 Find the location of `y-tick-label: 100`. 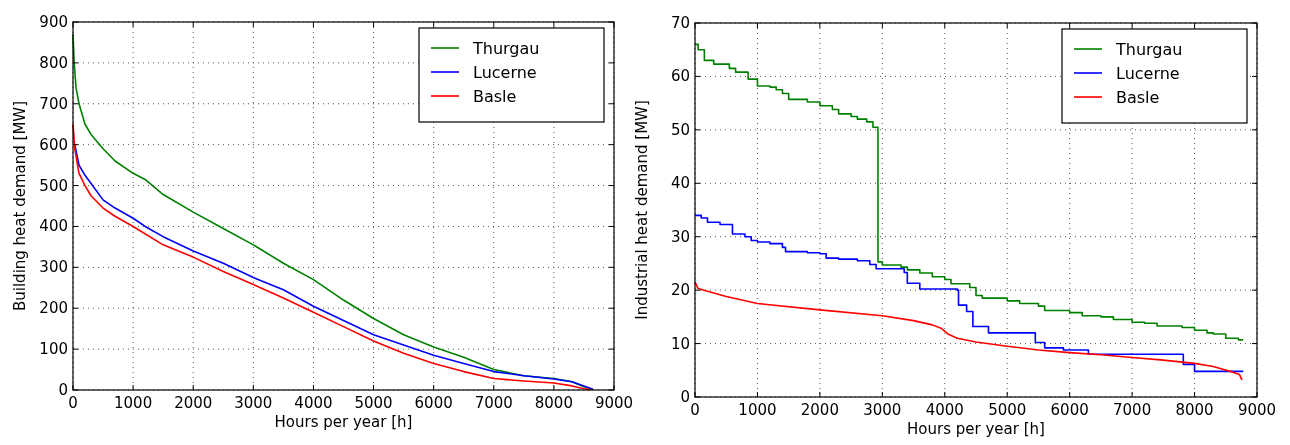

y-tick-label: 100 is located at coordinates (53, 349).